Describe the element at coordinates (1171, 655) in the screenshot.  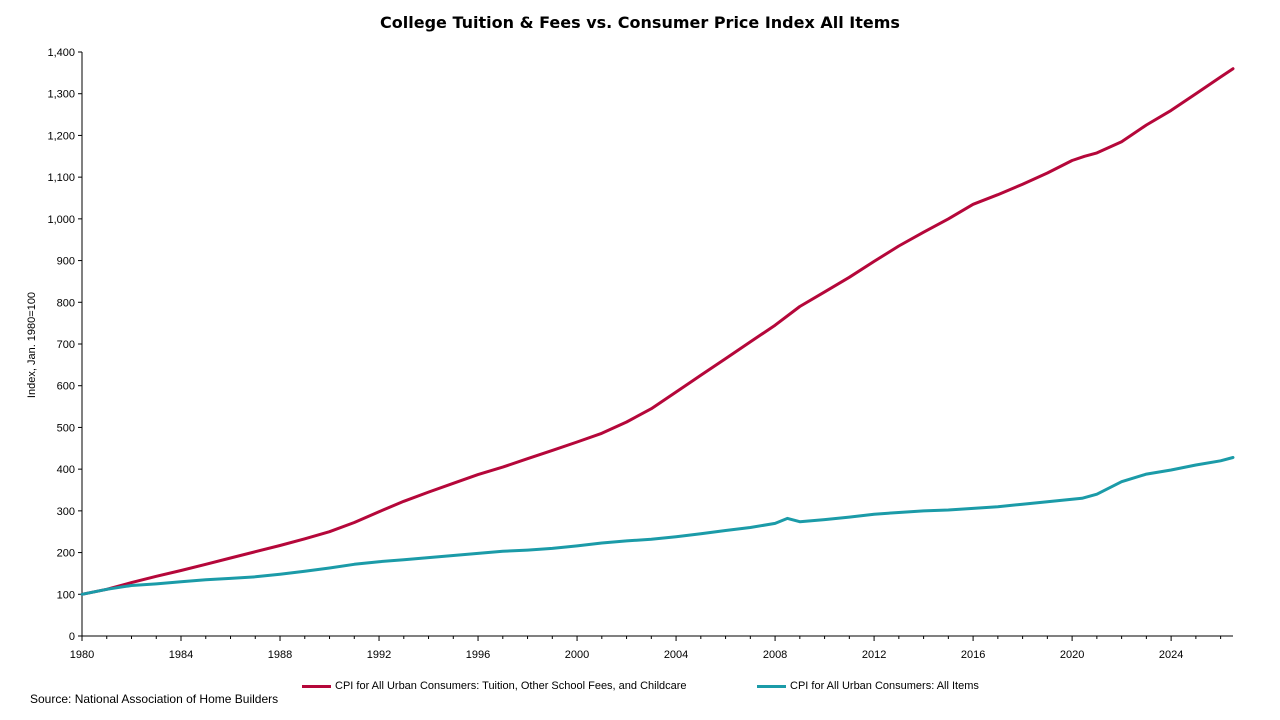
I see `x-tick-label: 2024` at that location.